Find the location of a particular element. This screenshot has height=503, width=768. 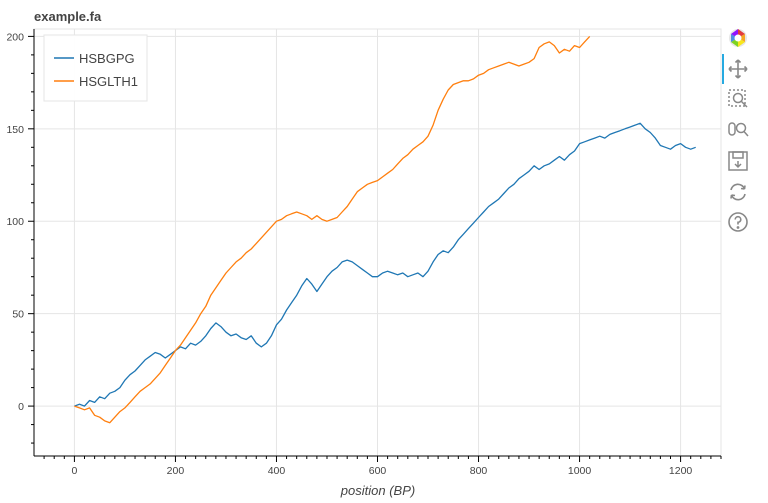

x-axis: 0 200 400 600 800 1000 1200 is located at coordinates (378, 466).